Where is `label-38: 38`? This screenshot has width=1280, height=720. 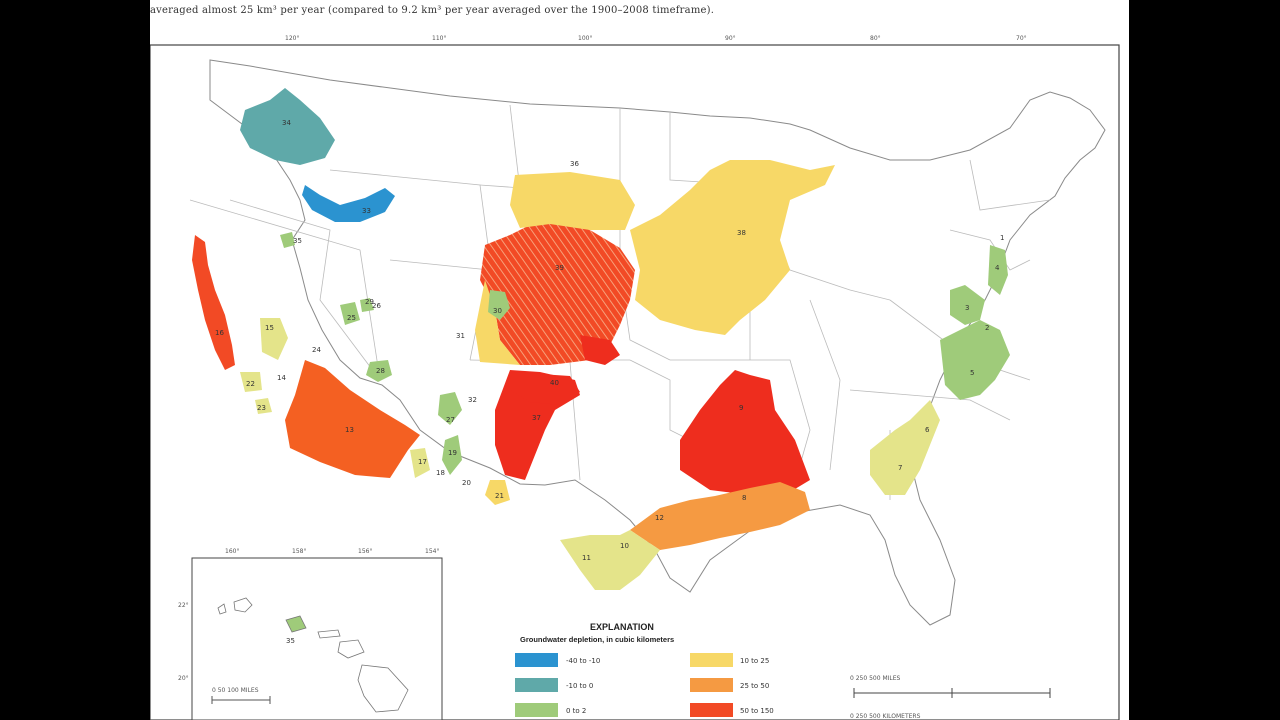 label-38: 38 is located at coordinates (741, 233).